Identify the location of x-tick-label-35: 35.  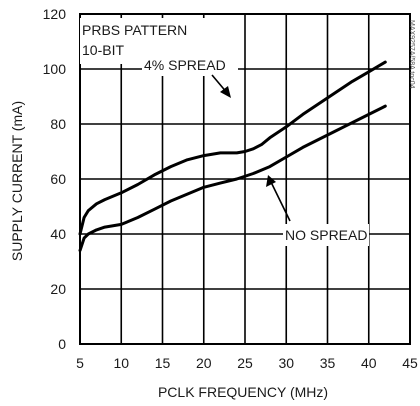
(328, 363).